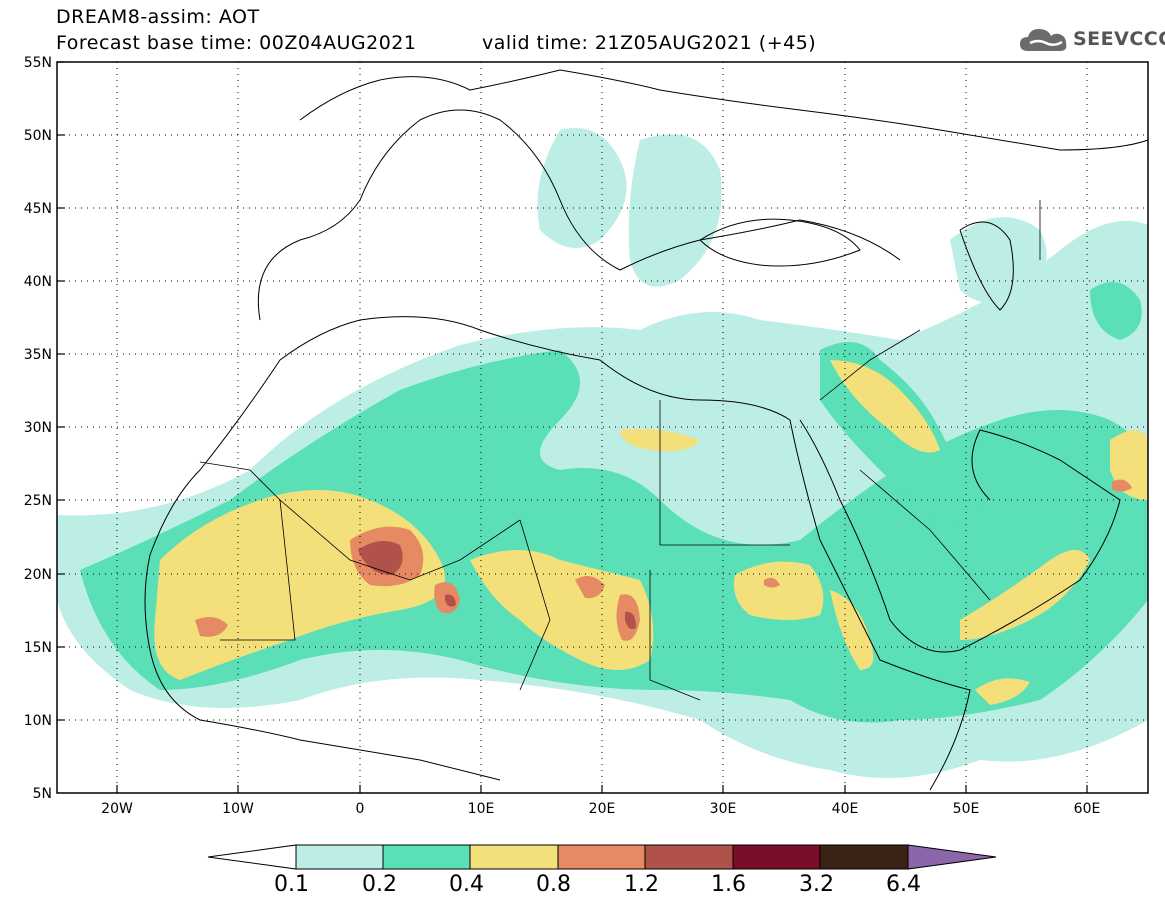  I want to click on cloud-icon, so click(1043, 40).